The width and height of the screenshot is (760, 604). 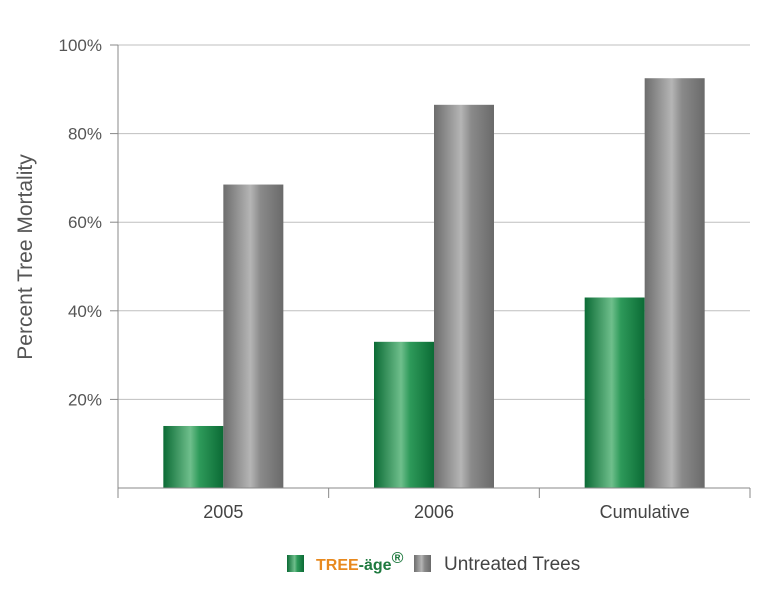 What do you see at coordinates (295, 563) in the screenshot?
I see `legend-swatch-treeage` at bounding box center [295, 563].